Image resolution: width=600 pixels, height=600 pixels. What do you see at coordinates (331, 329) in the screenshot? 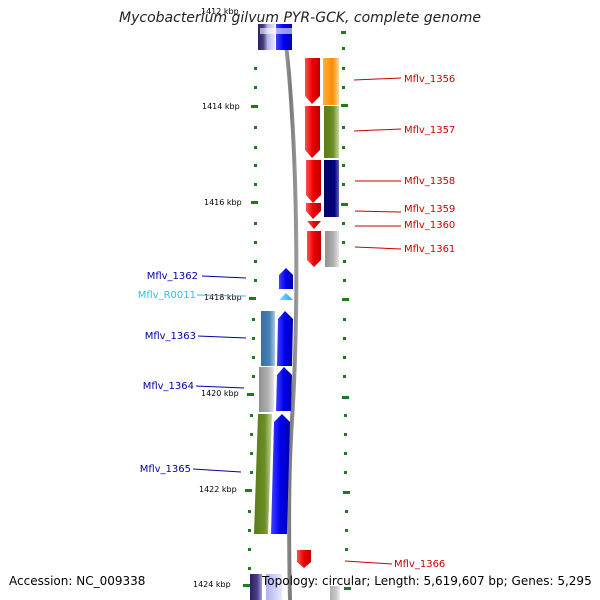
I see `forward-cog-boxes` at bounding box center [331, 329].